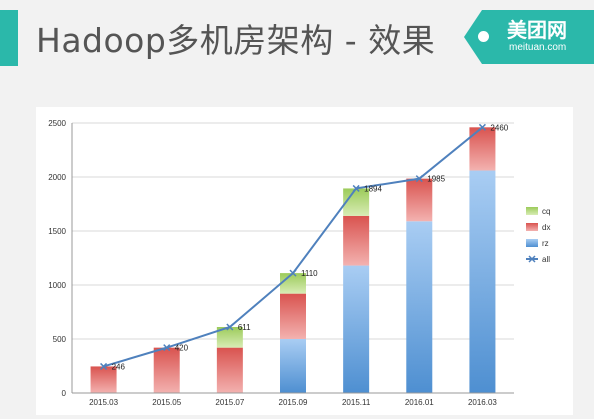 The height and width of the screenshot is (419, 594). I want to click on legend-item-rz: rz, so click(537, 243).